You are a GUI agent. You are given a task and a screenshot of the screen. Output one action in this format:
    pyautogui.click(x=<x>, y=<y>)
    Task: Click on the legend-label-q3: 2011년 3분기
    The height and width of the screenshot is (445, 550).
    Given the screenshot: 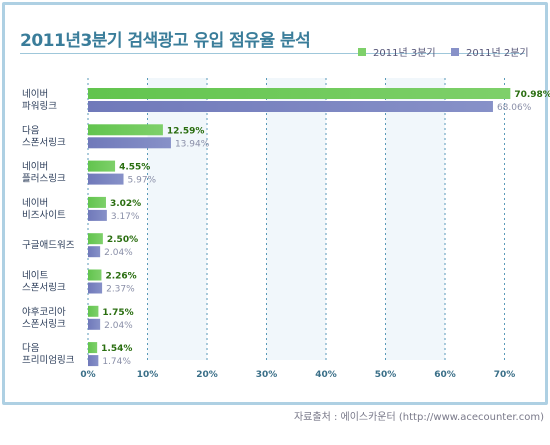 What is the action you would take?
    pyautogui.click(x=404, y=53)
    